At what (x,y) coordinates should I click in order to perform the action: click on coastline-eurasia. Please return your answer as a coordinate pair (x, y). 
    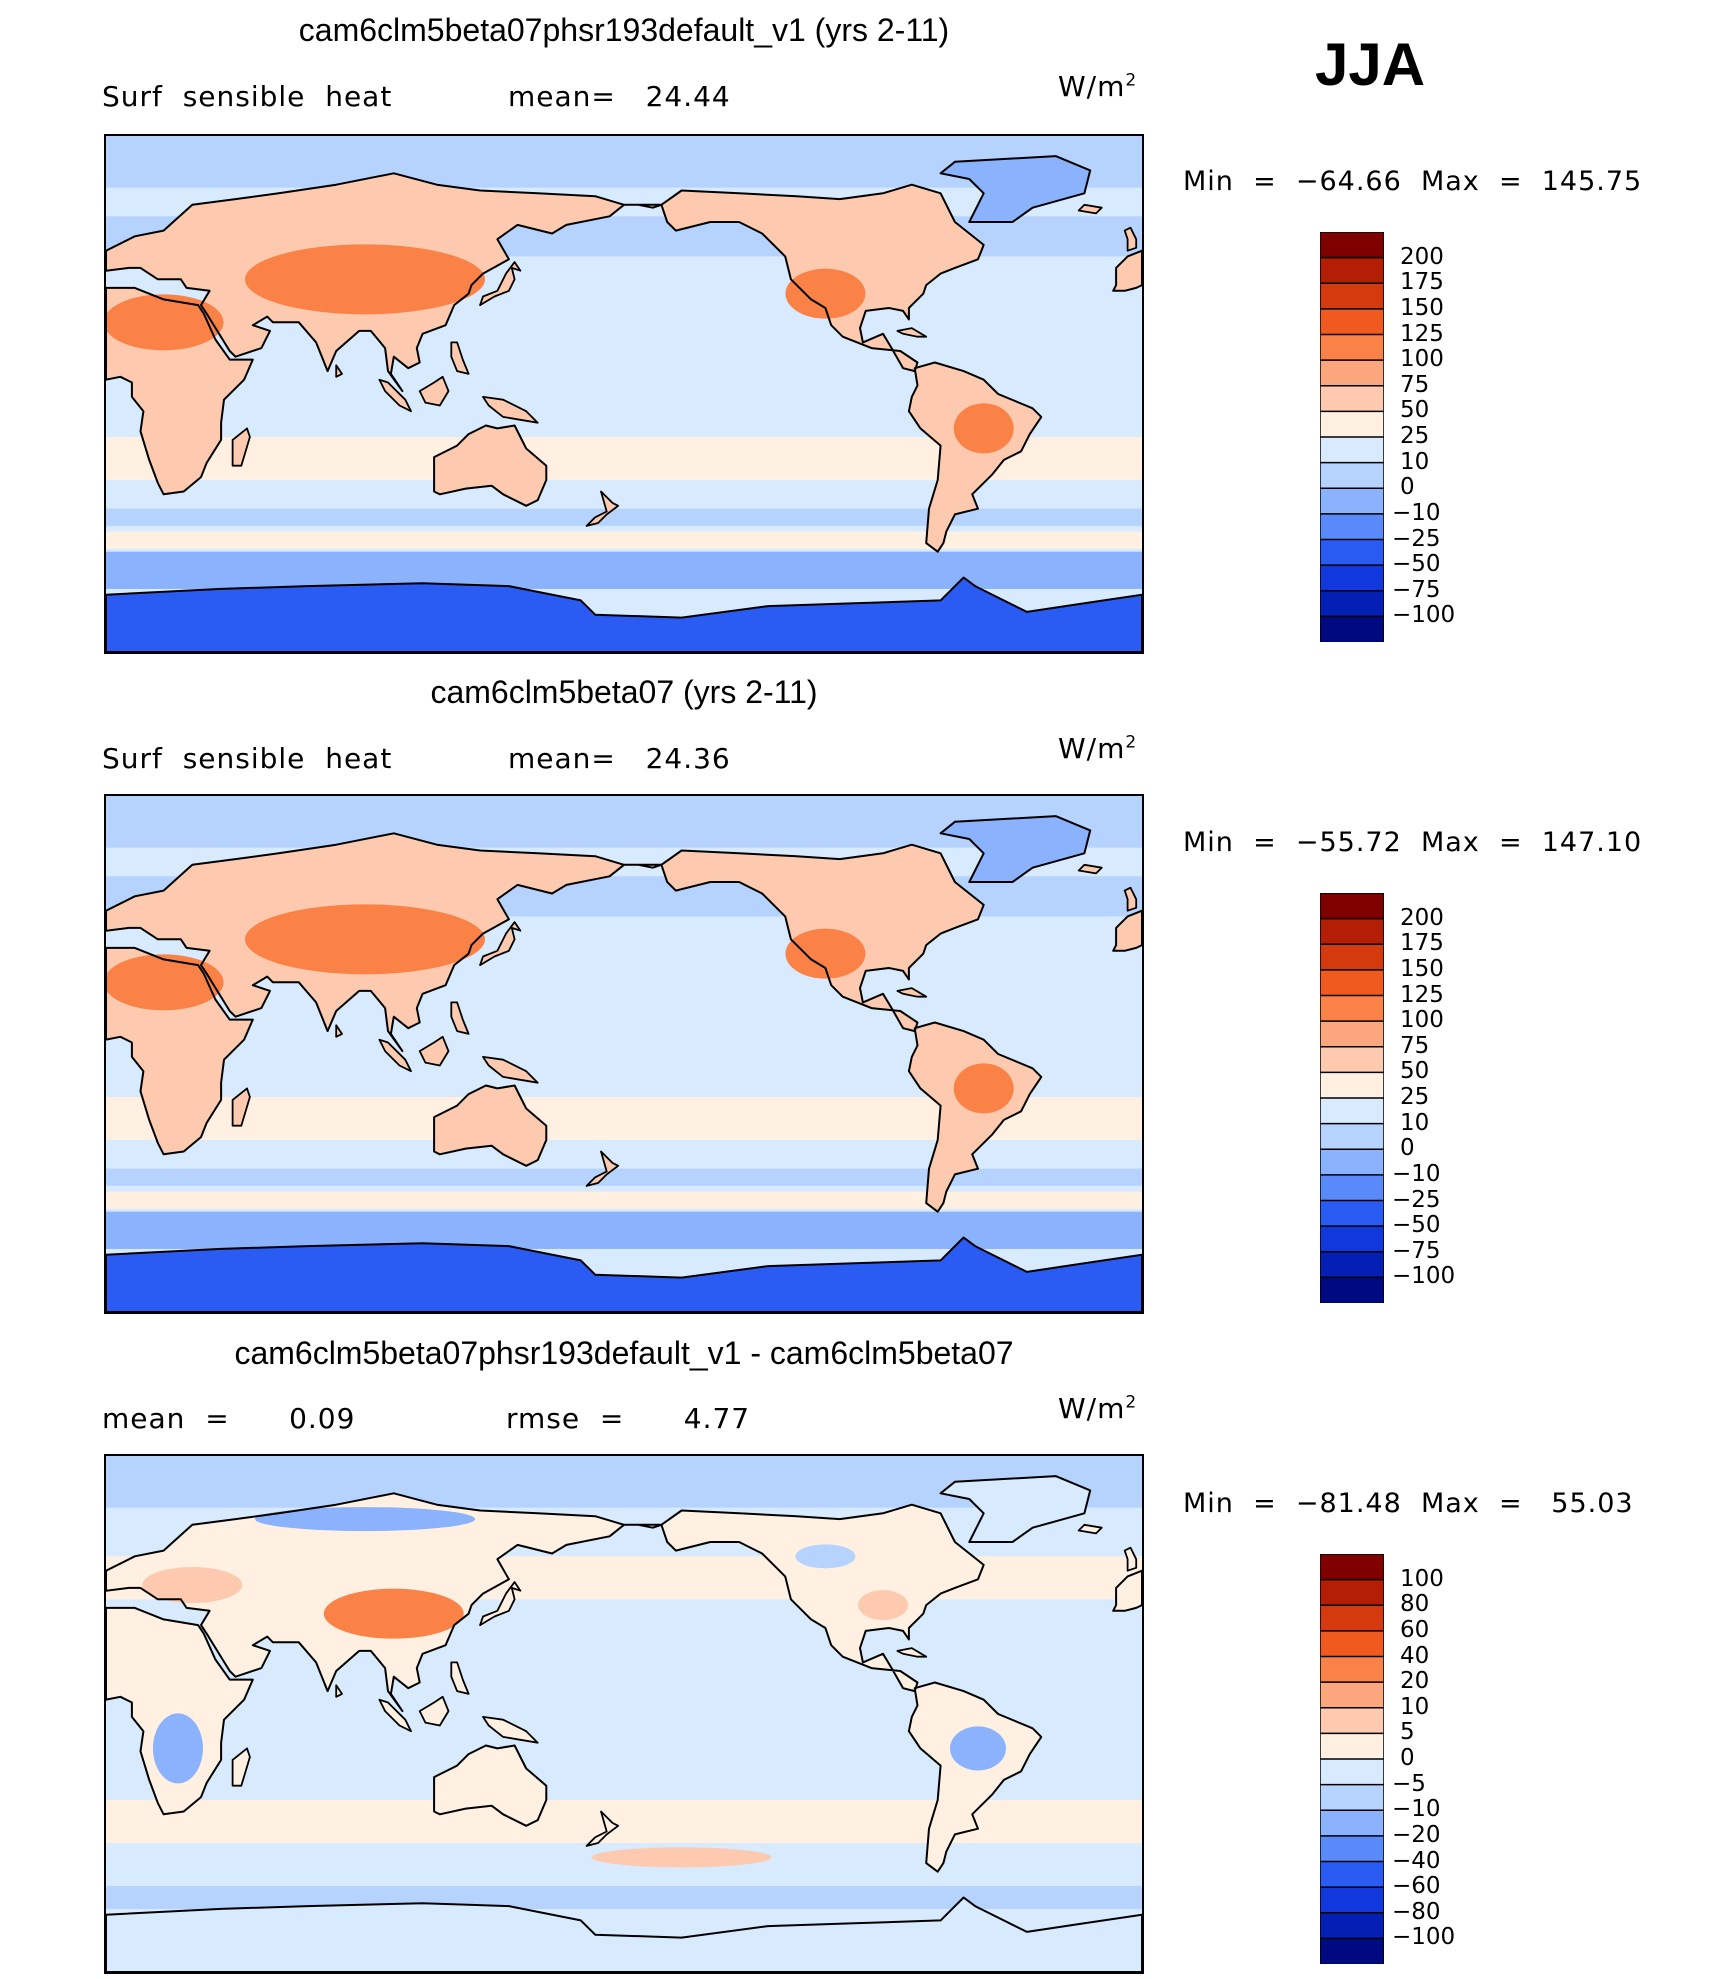
    Looking at the image, I should click on (365, 942).